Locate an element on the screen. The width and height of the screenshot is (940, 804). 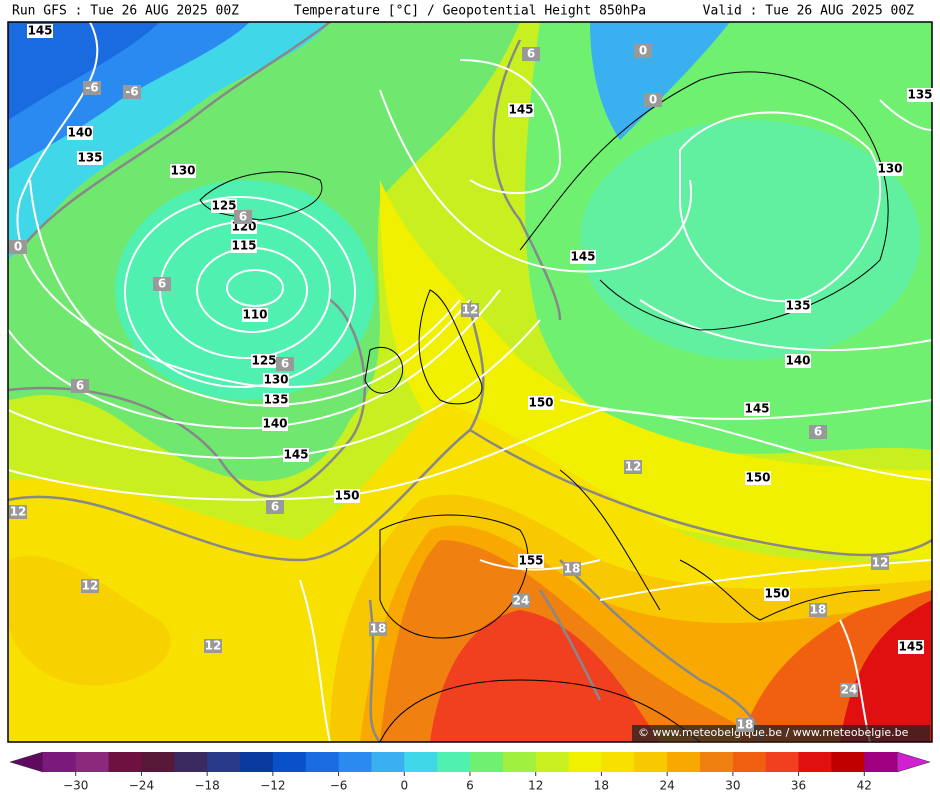
colorbar-tick-label: 36 is located at coordinates (798, 786).